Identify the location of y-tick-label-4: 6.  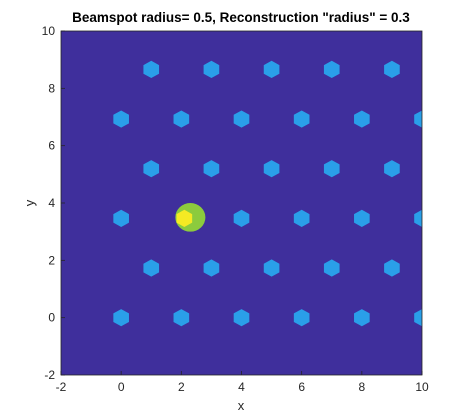
(51, 146).